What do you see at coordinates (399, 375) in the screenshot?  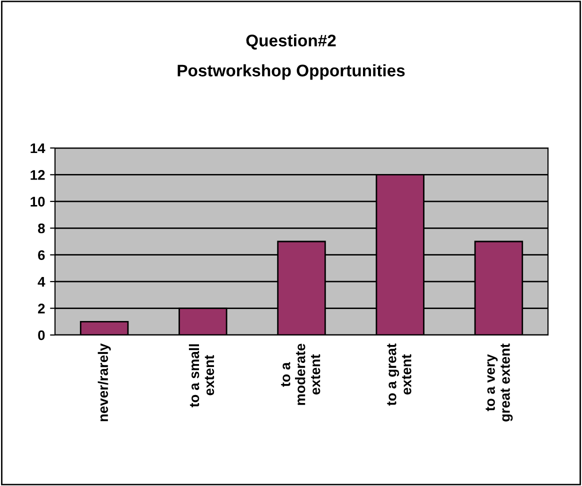 I see `x-tick-label: to a great extent` at bounding box center [399, 375].